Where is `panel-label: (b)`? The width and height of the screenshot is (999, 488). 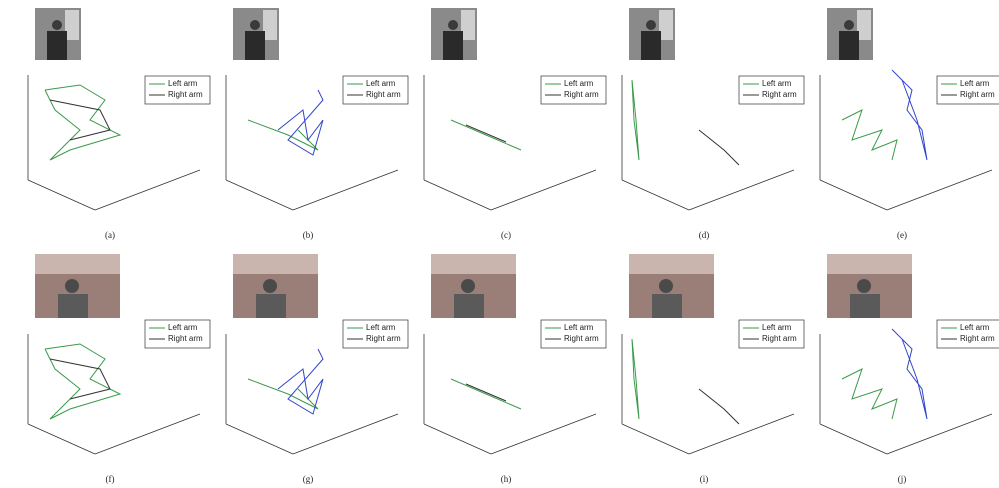 panel-label: (b) is located at coordinates (308, 235).